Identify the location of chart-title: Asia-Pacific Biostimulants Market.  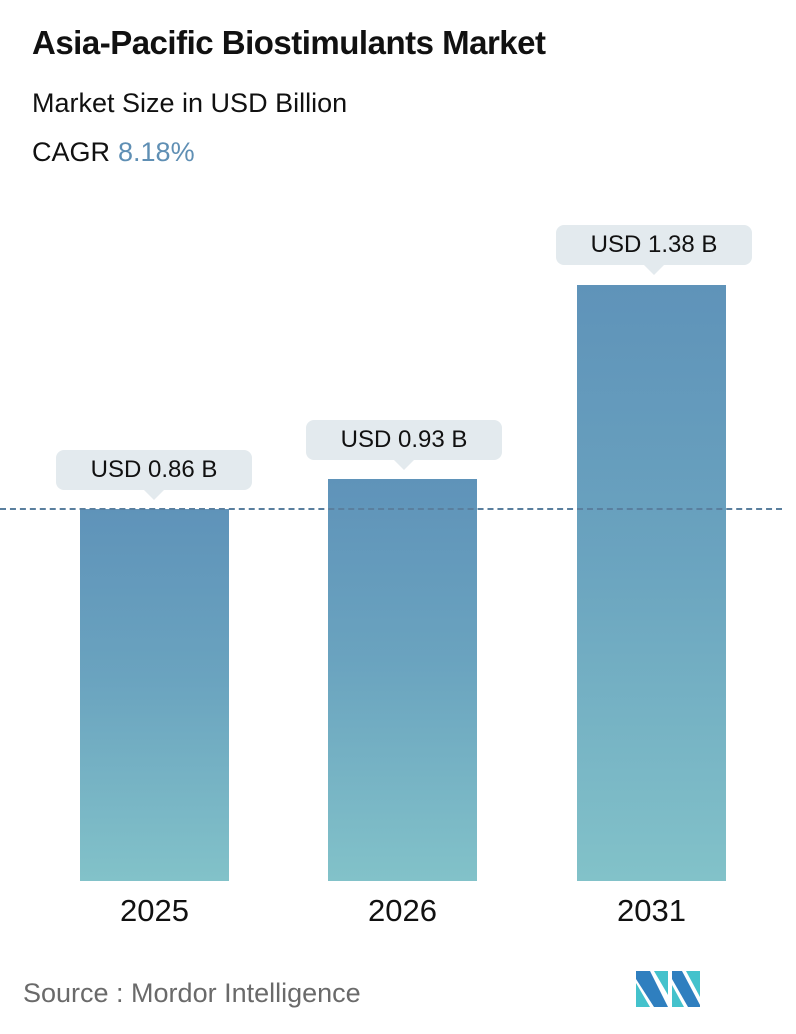
(289, 42).